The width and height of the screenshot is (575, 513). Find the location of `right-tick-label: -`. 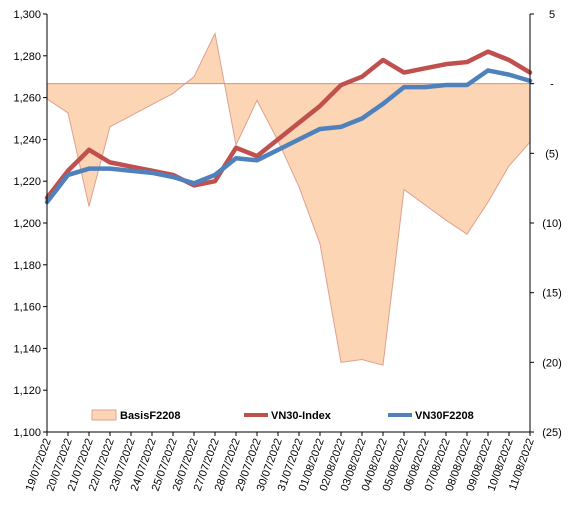

right-tick-label: - is located at coordinates (552, 85).